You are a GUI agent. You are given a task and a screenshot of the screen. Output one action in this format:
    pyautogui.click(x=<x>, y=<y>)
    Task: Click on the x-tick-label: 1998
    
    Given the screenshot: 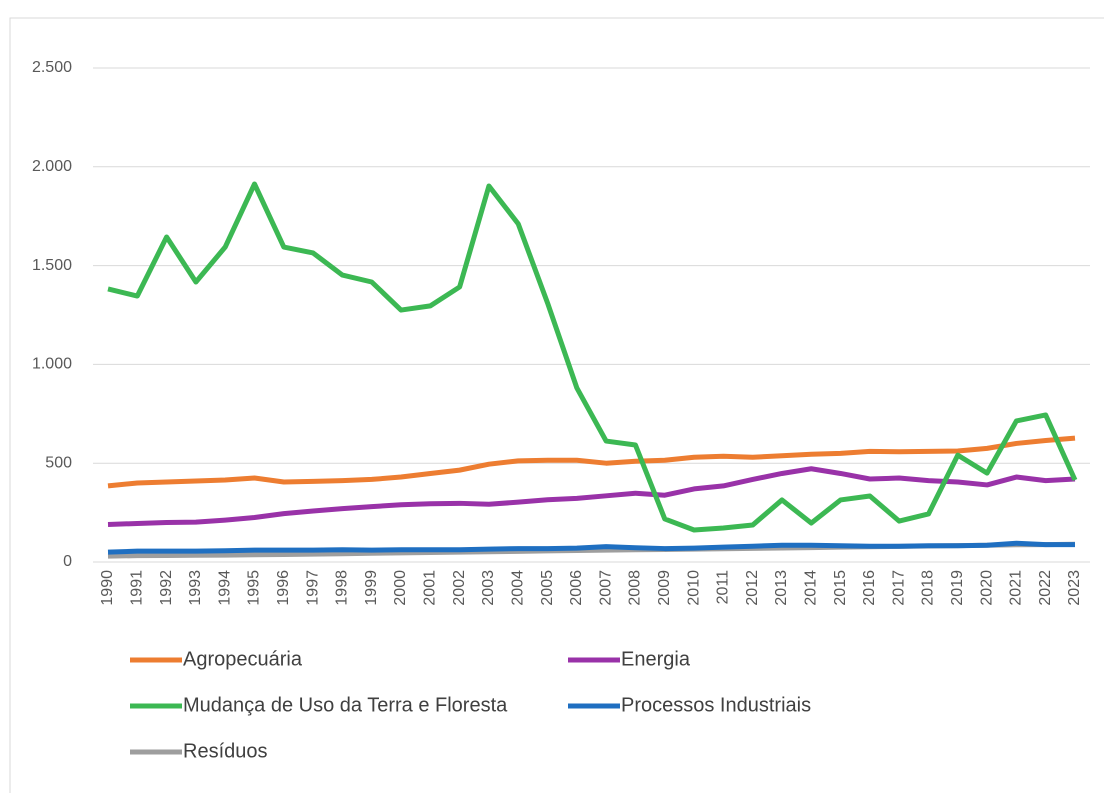 What is the action you would take?
    pyautogui.click(x=342, y=588)
    